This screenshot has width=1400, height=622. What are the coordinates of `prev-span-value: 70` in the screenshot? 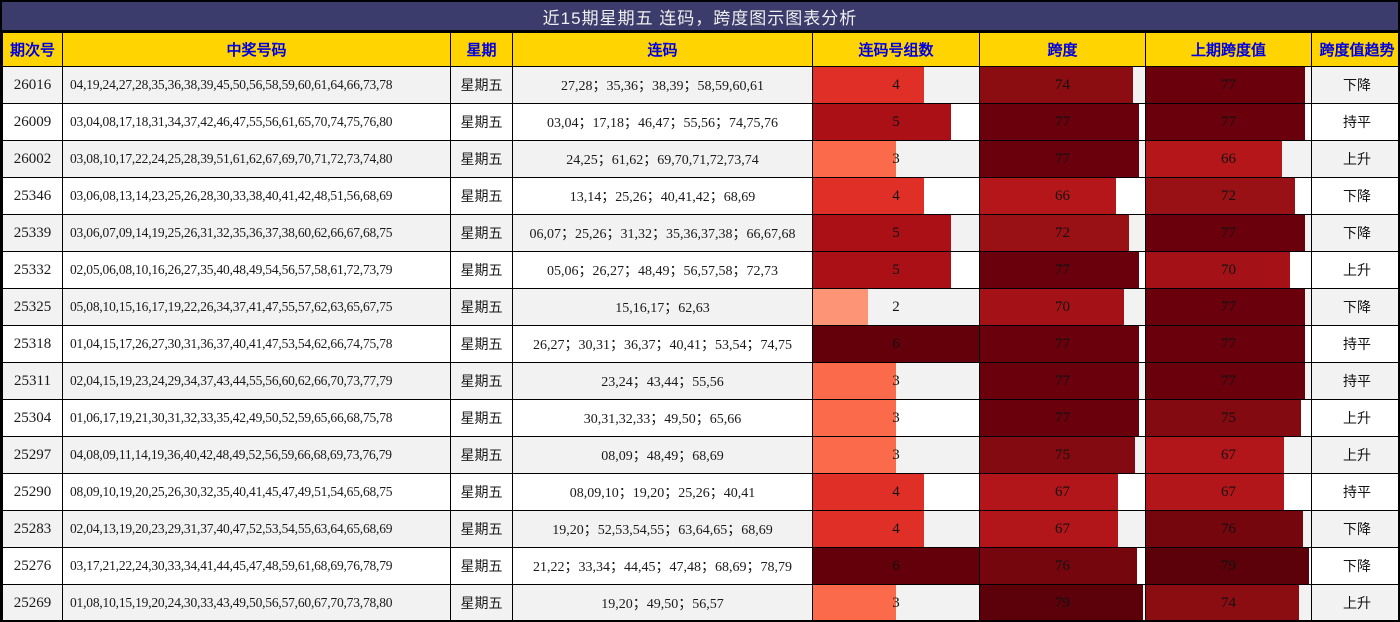 It's located at (1228, 270).